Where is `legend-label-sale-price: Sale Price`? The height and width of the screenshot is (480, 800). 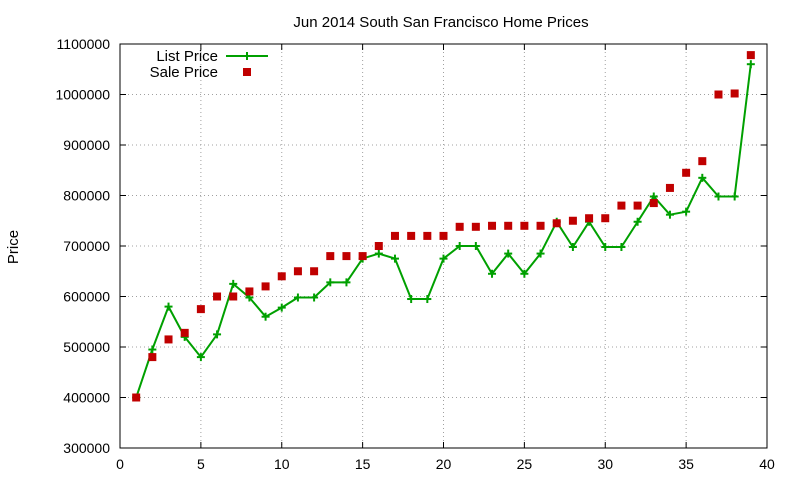 legend-label-sale-price: Sale Price is located at coordinates (184, 72).